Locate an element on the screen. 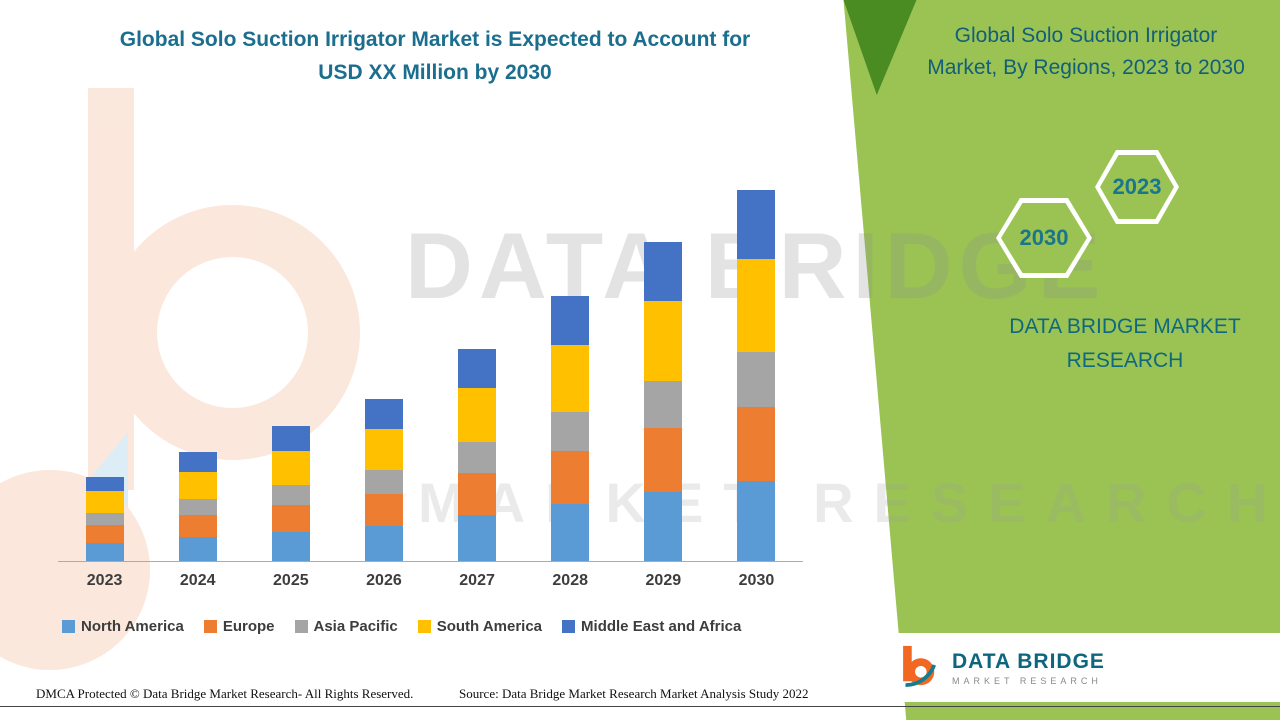 This screenshot has height=720, width=1280. legend-item-south-america: South America is located at coordinates (480, 626).